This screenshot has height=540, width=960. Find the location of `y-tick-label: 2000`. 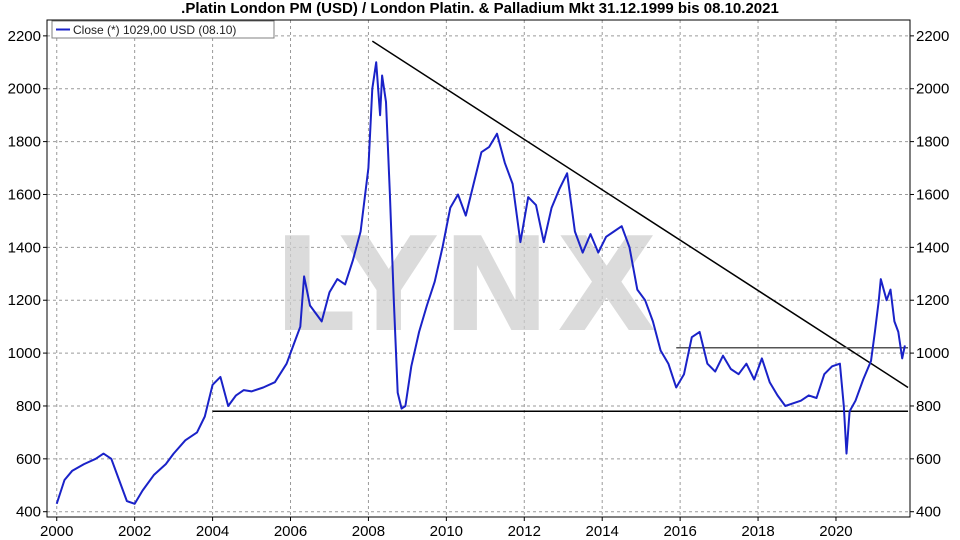

y-tick-label: 2000 is located at coordinates (24, 89).